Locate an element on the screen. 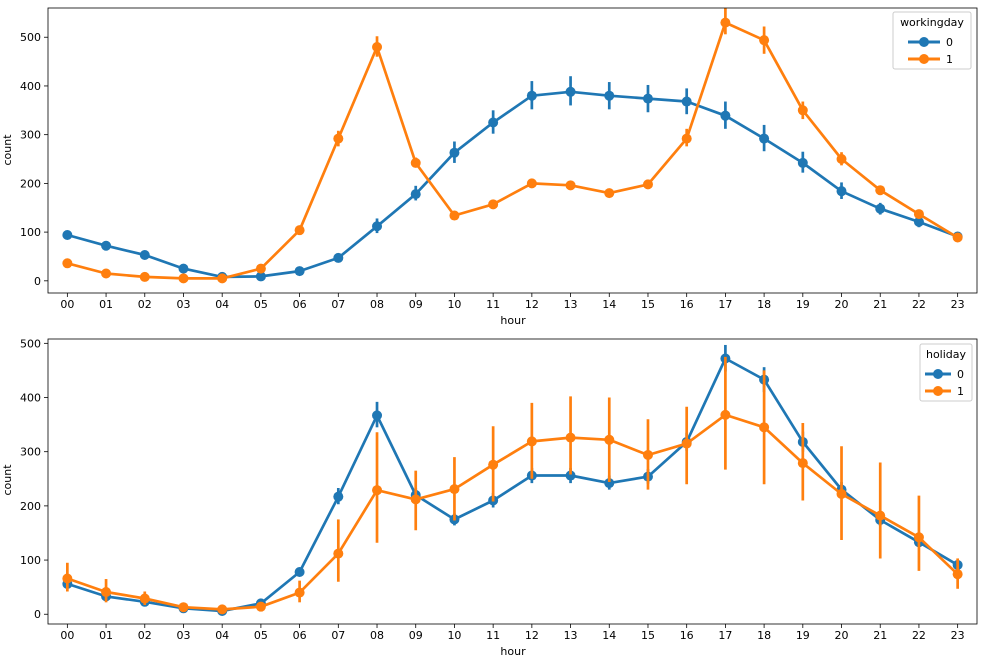  x-tick-label: 01 is located at coordinates (106, 304).